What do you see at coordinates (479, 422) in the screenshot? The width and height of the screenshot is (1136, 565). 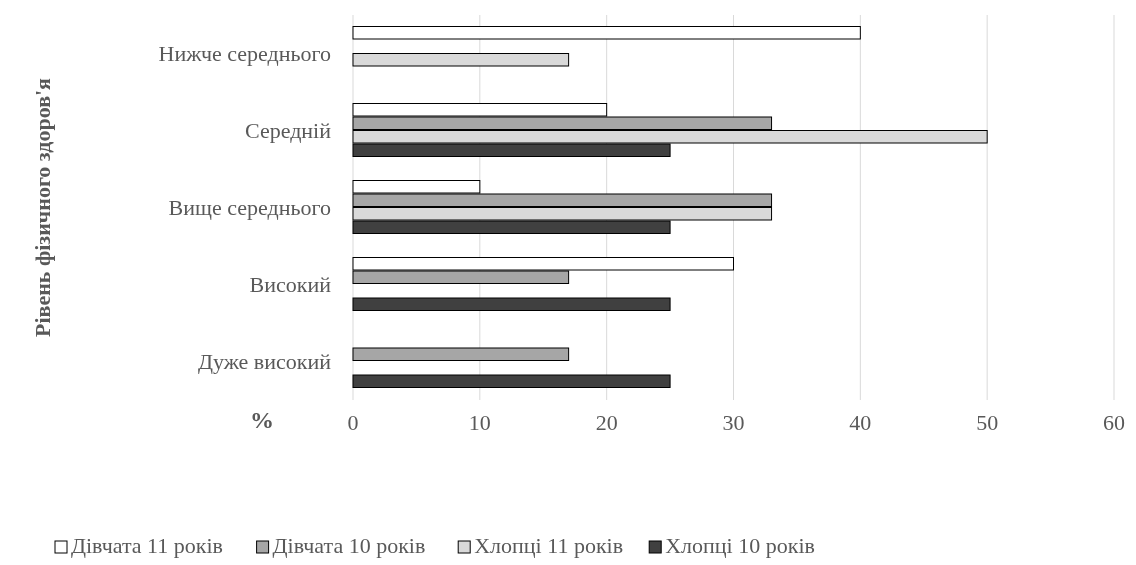 I see `x-tick-label: 10` at bounding box center [479, 422].